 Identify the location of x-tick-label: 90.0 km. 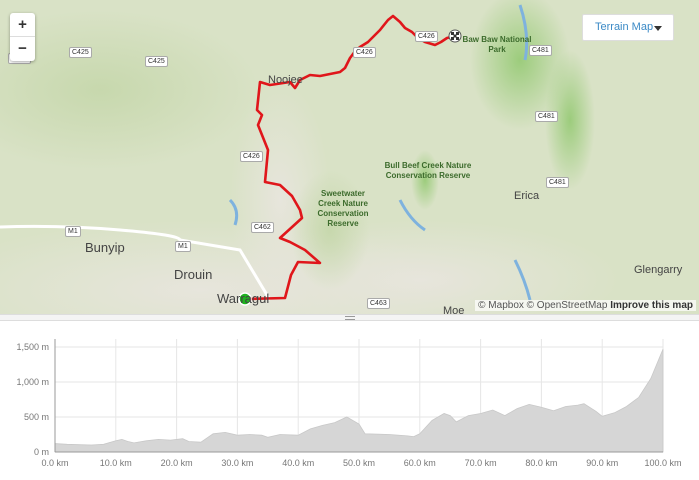
(602, 463).